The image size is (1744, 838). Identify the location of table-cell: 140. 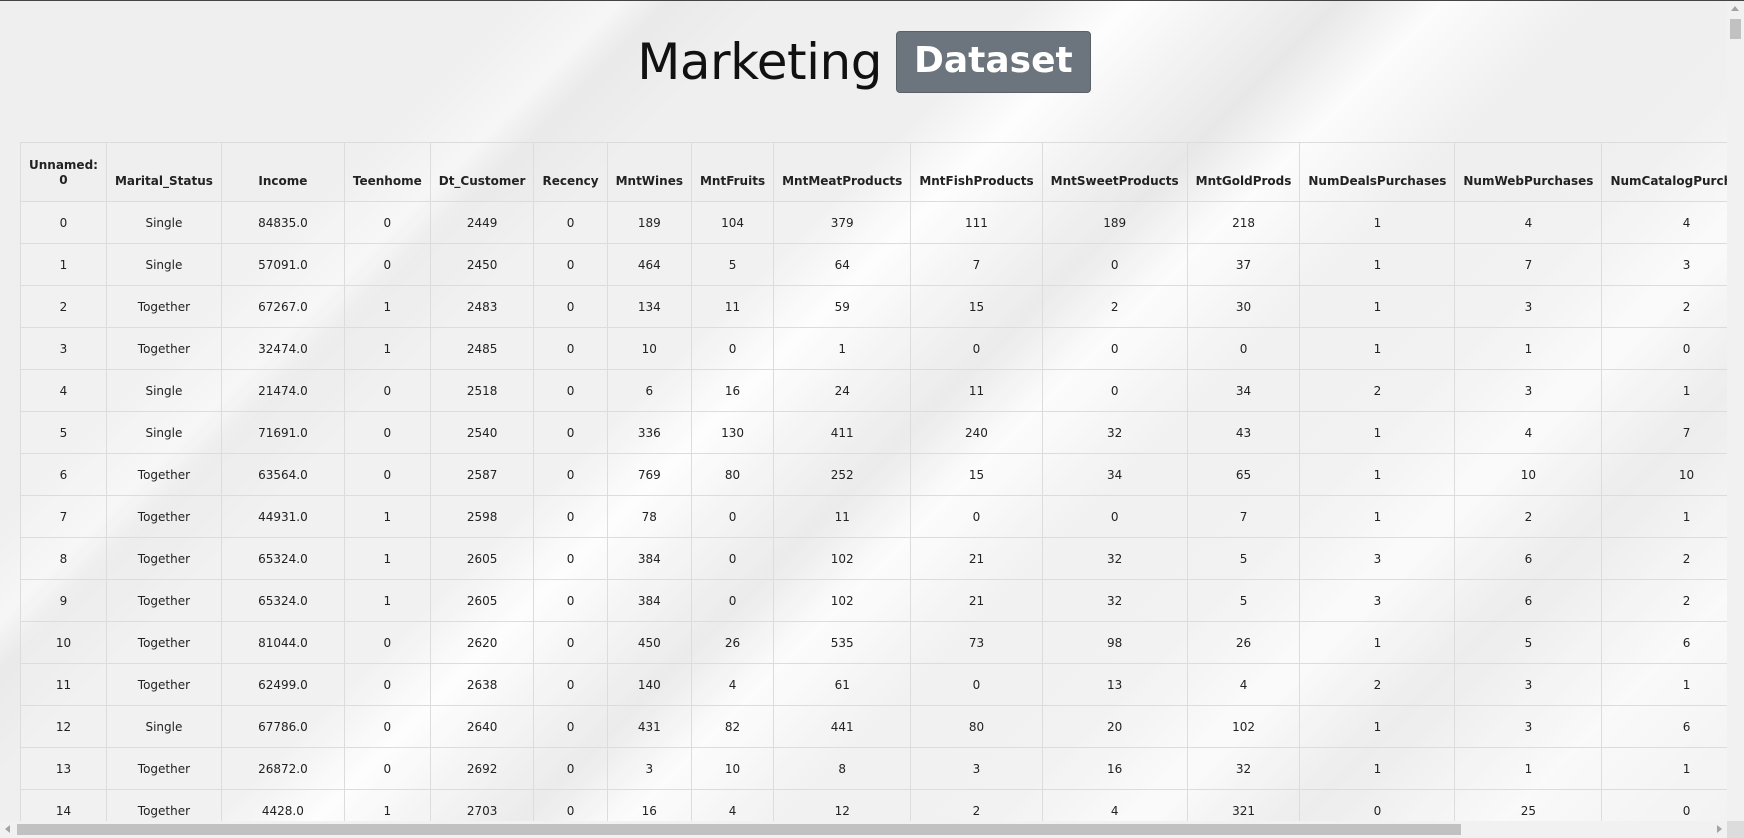
(649, 684).